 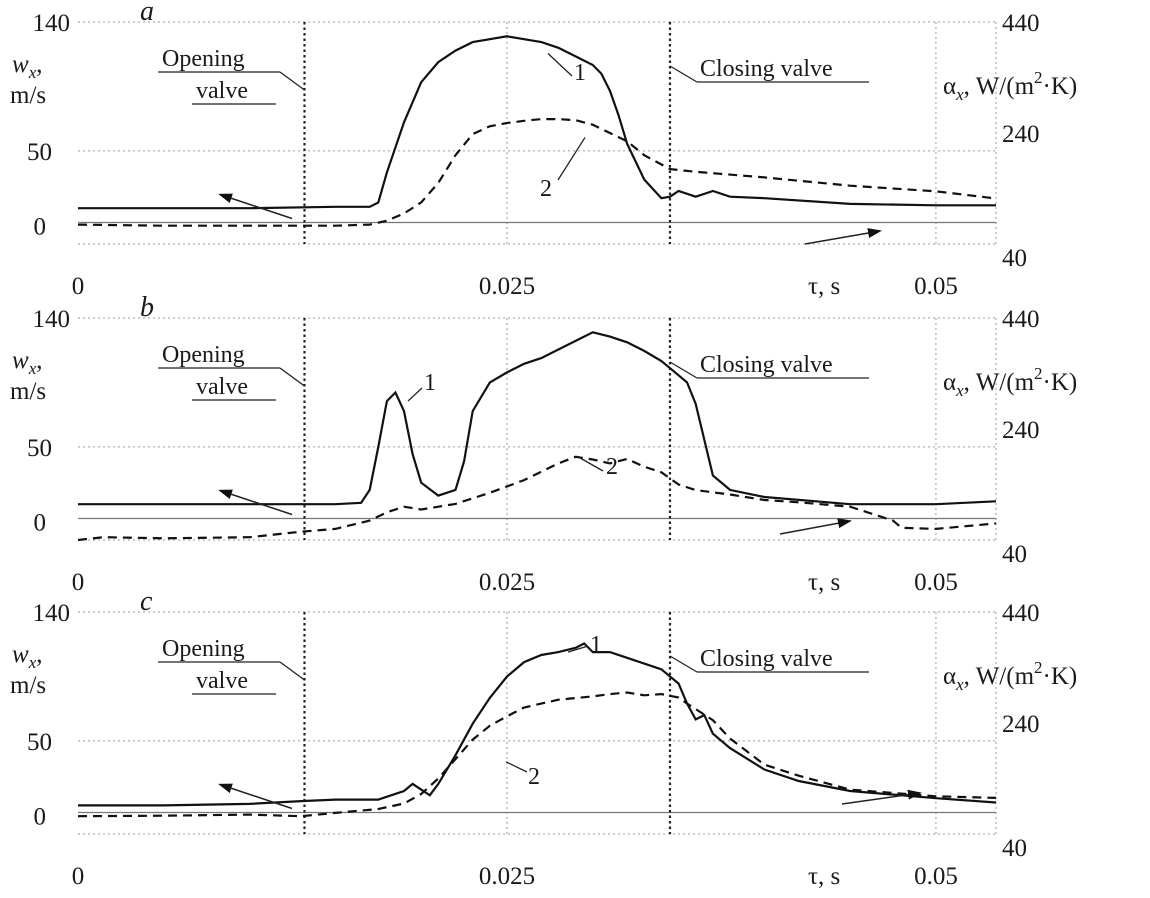 What do you see at coordinates (147, 13) in the screenshot?
I see `panel-letter: a` at bounding box center [147, 13].